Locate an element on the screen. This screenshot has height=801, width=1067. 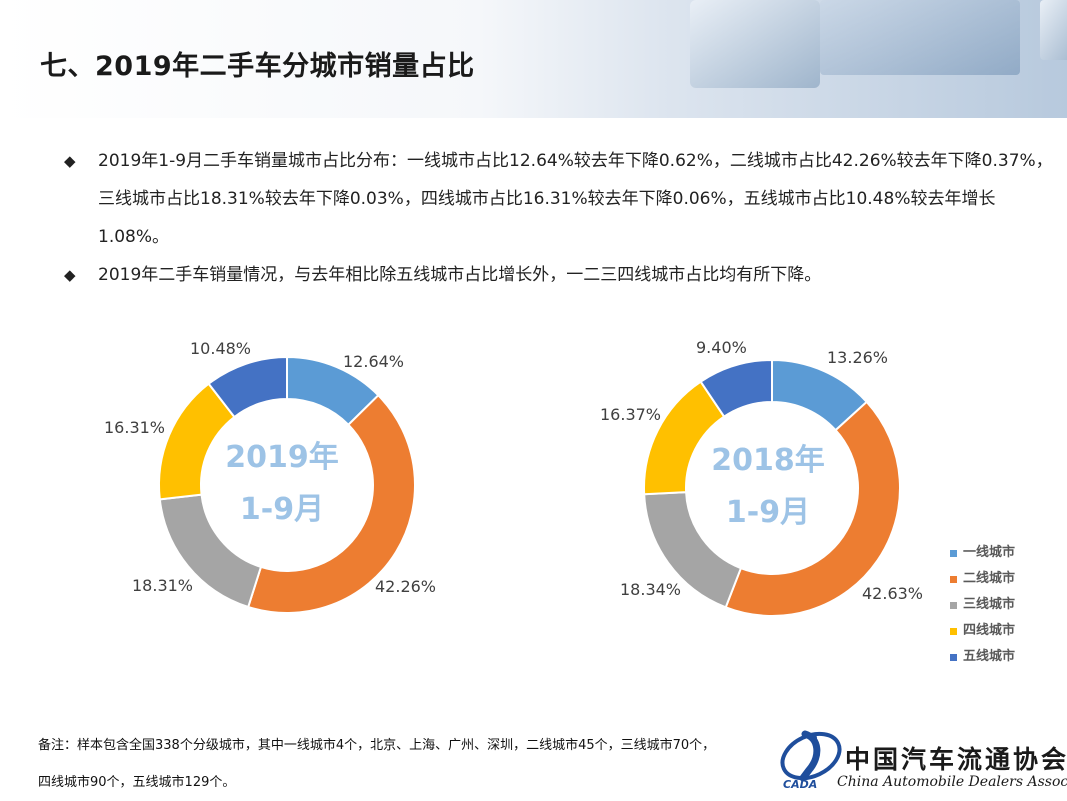
data-label-2019-tier2: 42.26% is located at coordinates (406, 586).